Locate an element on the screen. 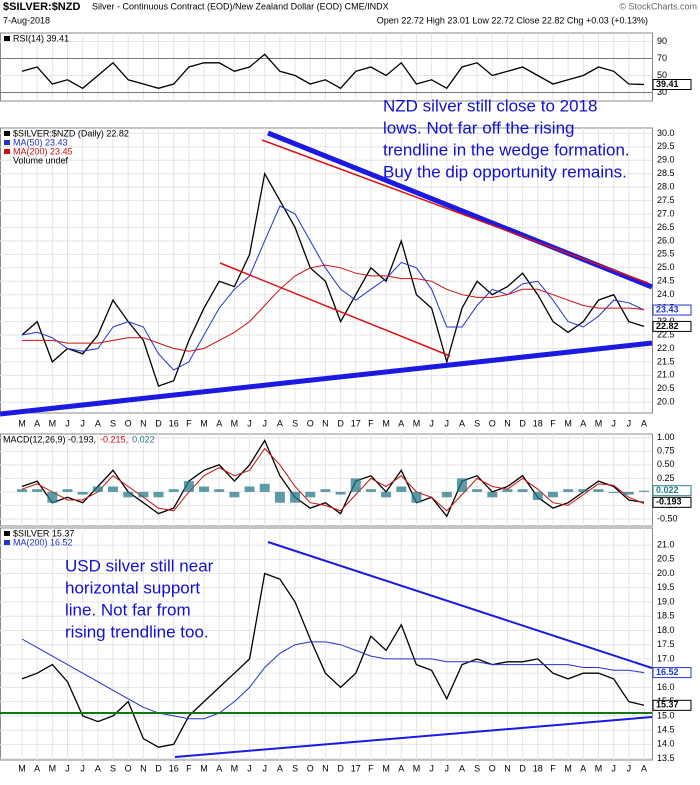 The image size is (700, 785). y-tick-label: 22.0 is located at coordinates (666, 348).